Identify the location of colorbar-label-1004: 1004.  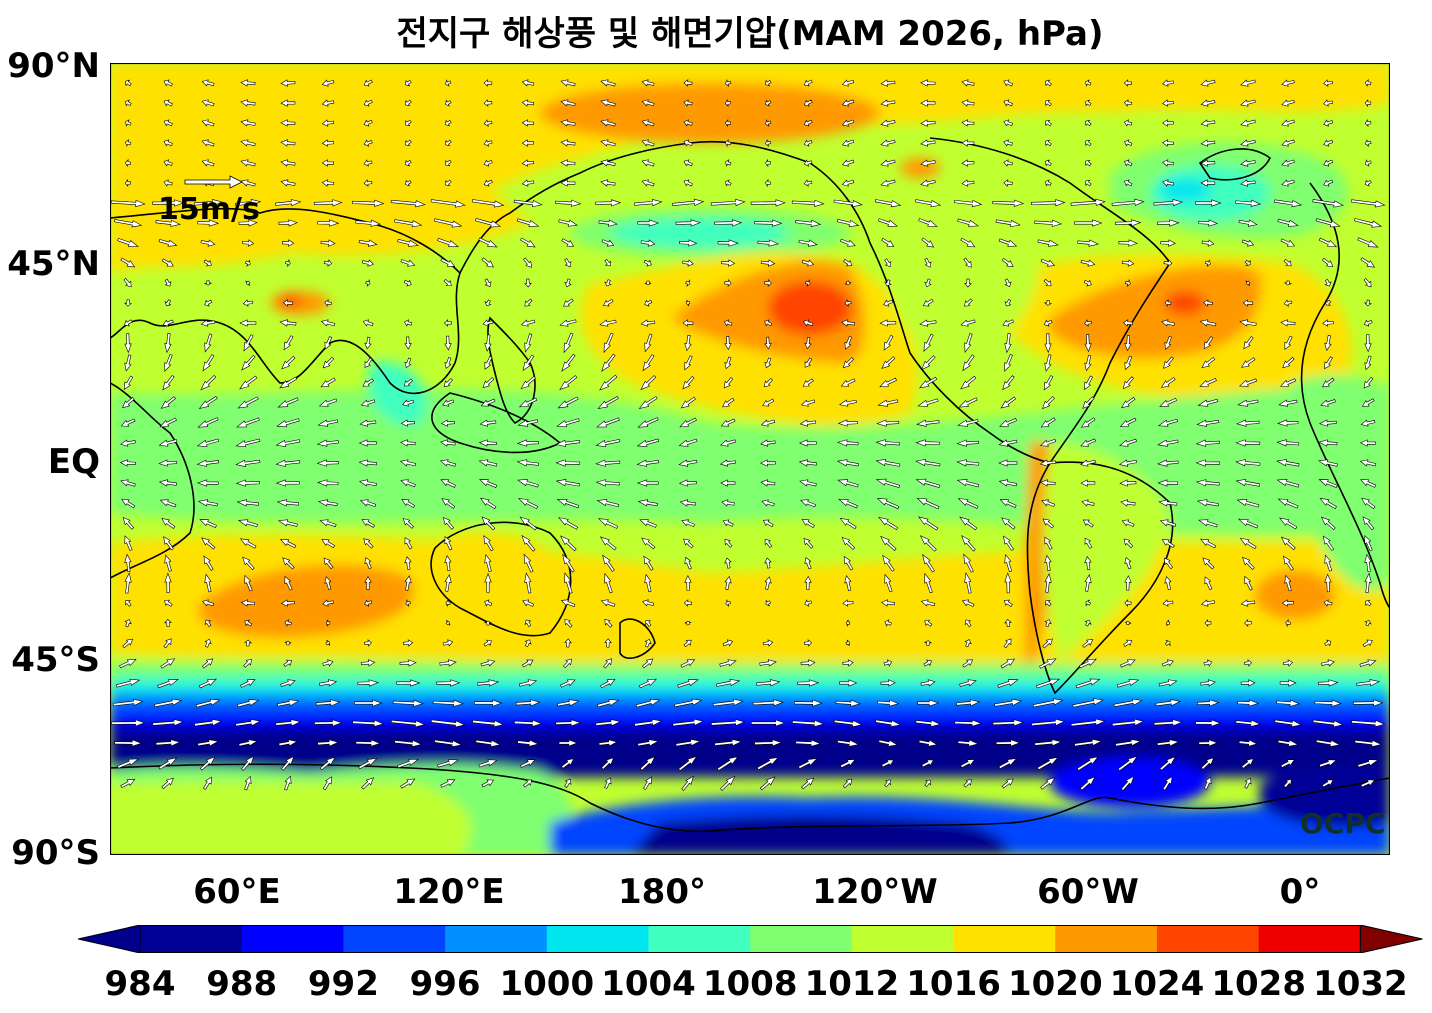
(648, 984).